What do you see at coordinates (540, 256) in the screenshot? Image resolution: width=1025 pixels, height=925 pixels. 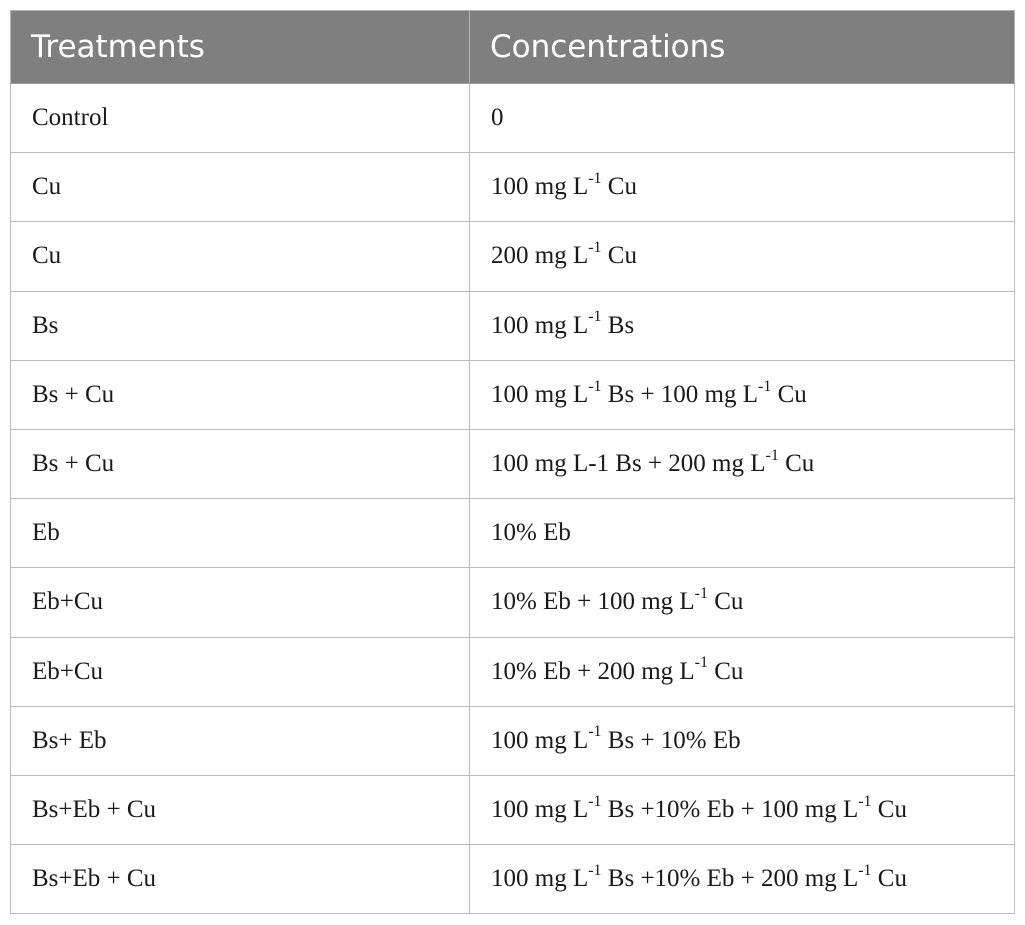 I see `concentration-text: 200 mg L` at bounding box center [540, 256].